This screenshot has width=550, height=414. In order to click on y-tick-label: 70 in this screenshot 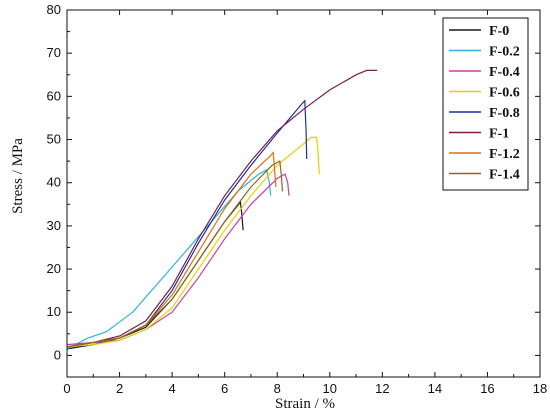, I will do `click(54, 52)`.